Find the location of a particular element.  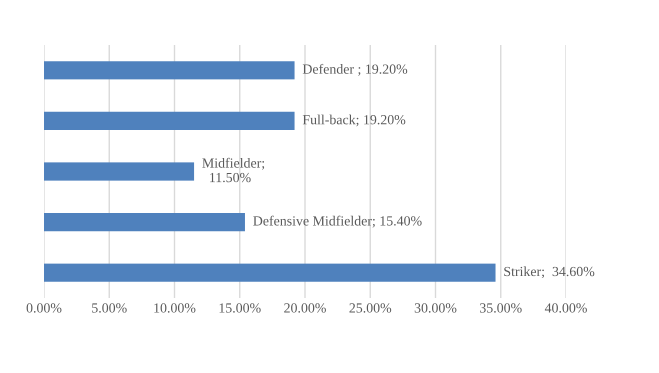

x-tick-label: 30.00% is located at coordinates (435, 308).